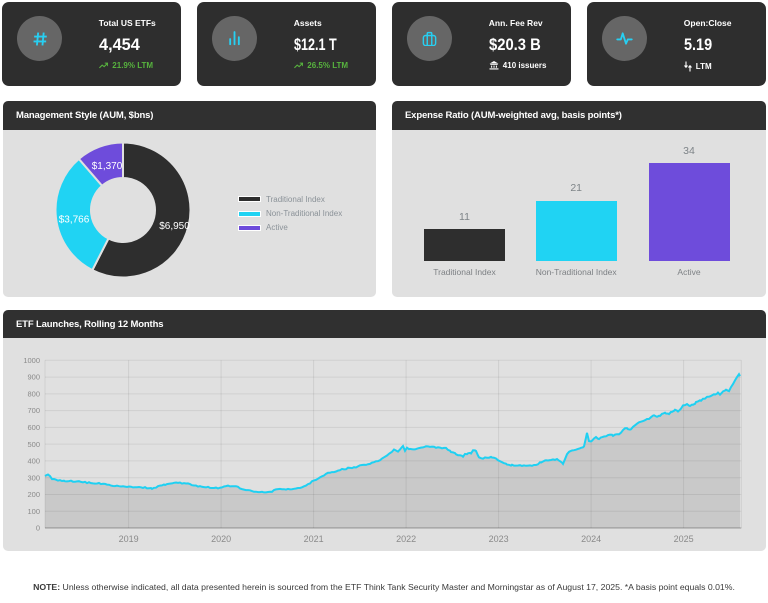 This screenshot has height=603, width=768. I want to click on svg-text: 2021, so click(314, 539).